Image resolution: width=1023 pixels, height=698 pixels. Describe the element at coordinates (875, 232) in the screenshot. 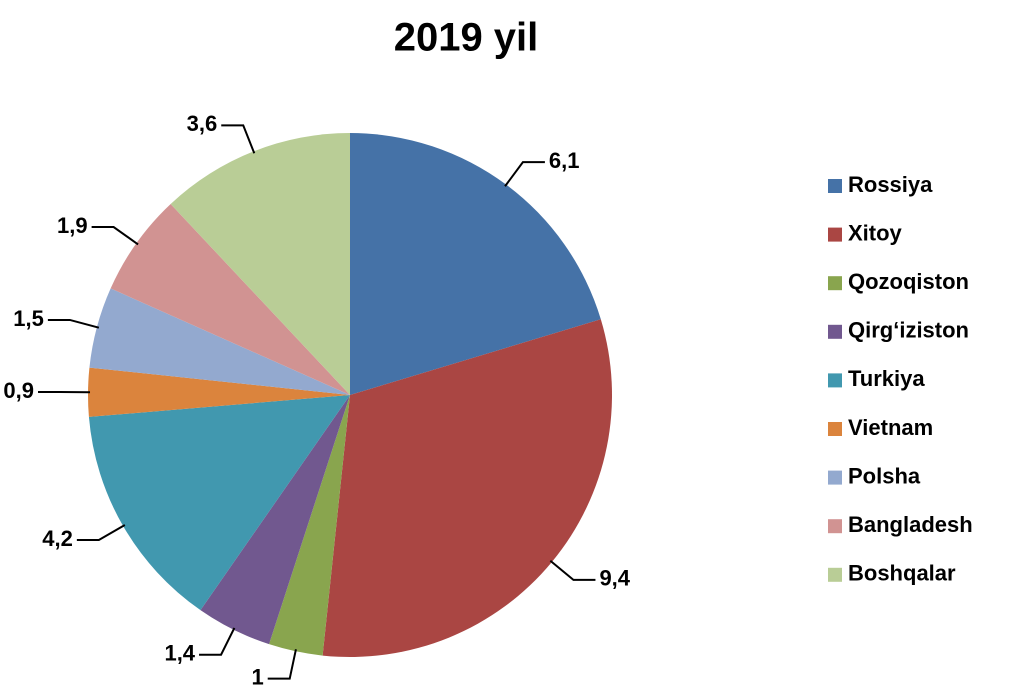

I see `legend-label: Xitoy` at that location.